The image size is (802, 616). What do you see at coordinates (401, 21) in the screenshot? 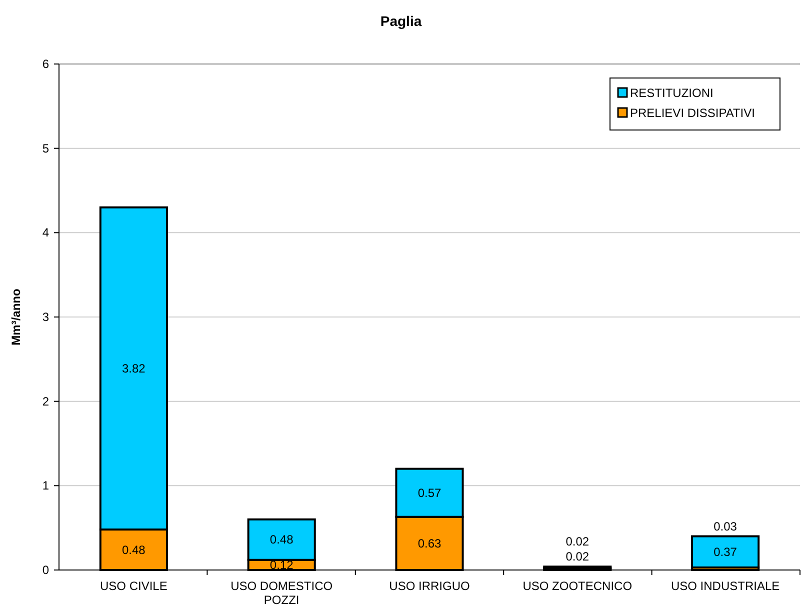
I see `chart-title: Paglia` at bounding box center [401, 21].